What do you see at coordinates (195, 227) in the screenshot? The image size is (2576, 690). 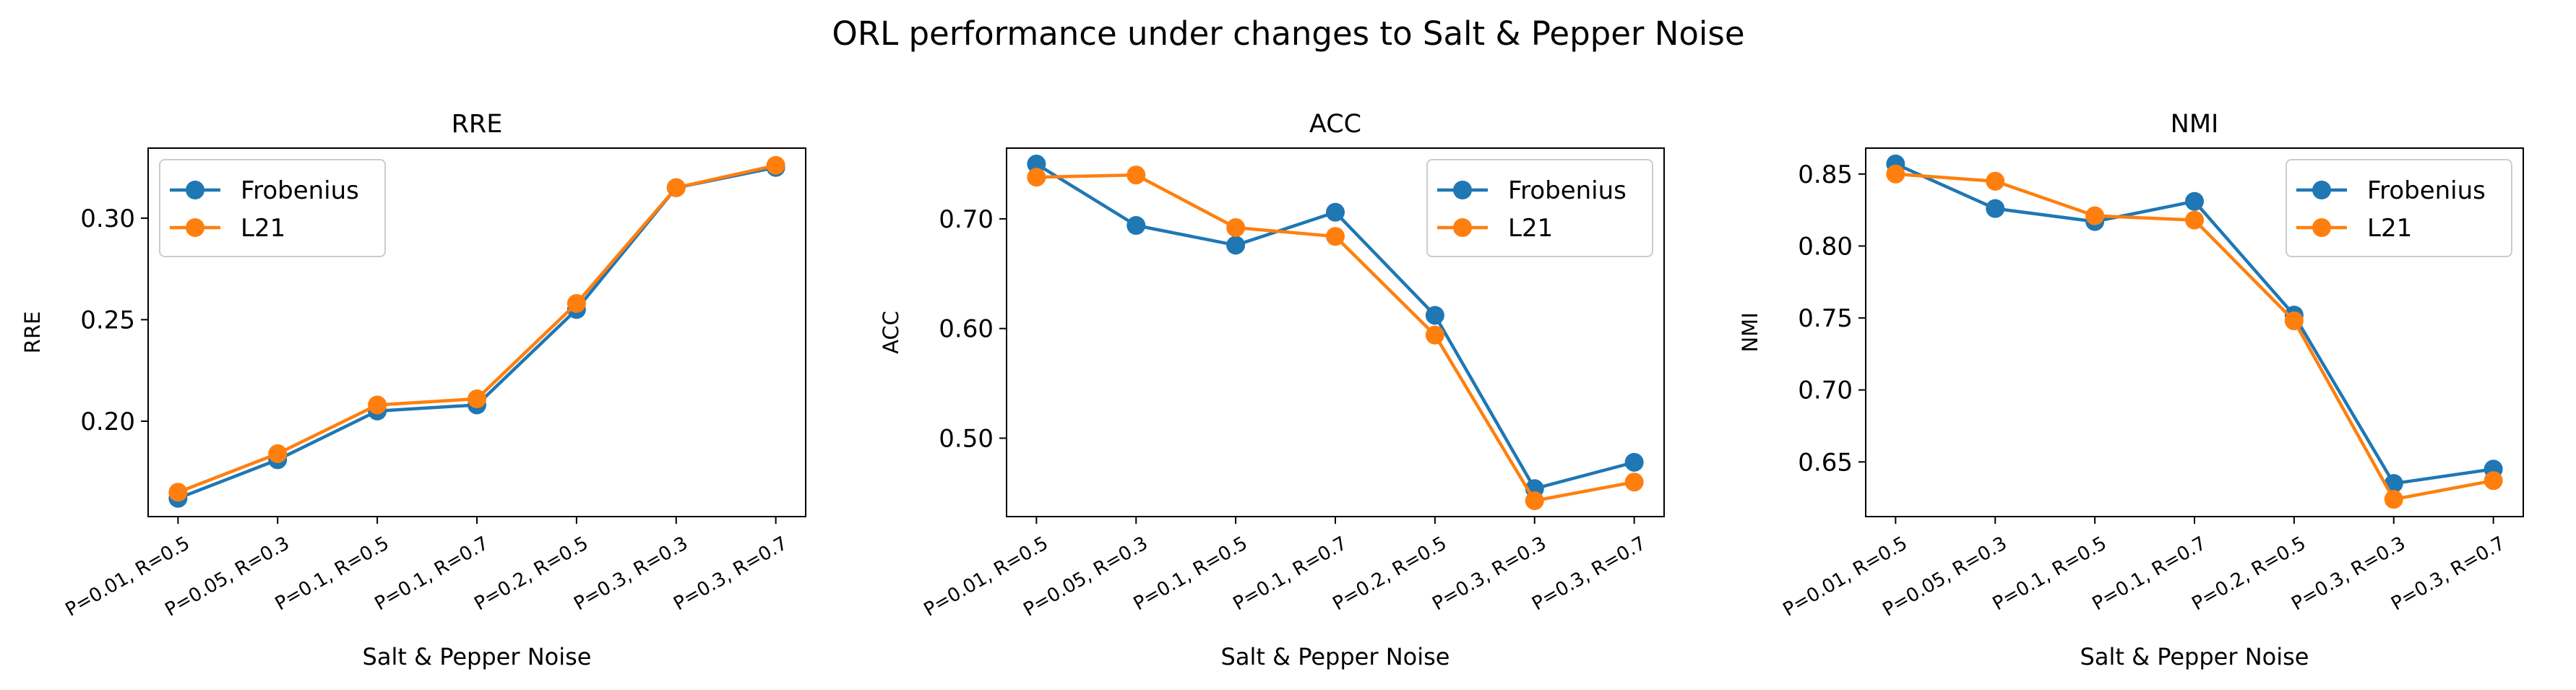 I see `legend-marker-l21-rre` at bounding box center [195, 227].